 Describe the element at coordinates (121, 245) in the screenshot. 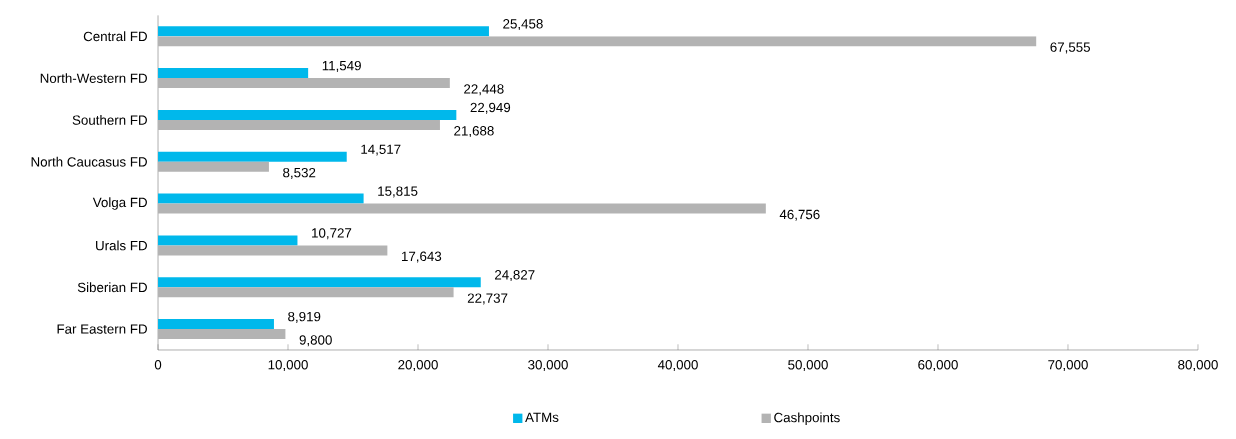

I see `y-tick-label: Urals FD` at that location.